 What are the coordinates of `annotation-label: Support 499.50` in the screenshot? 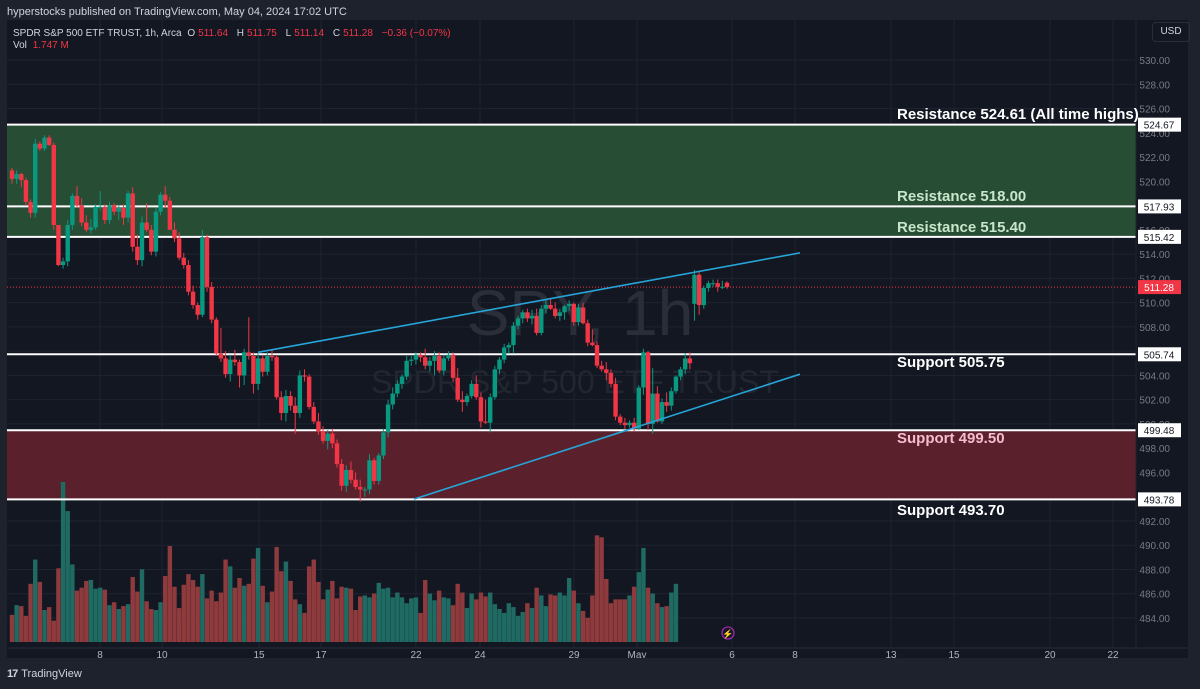 It's located at (951, 438).